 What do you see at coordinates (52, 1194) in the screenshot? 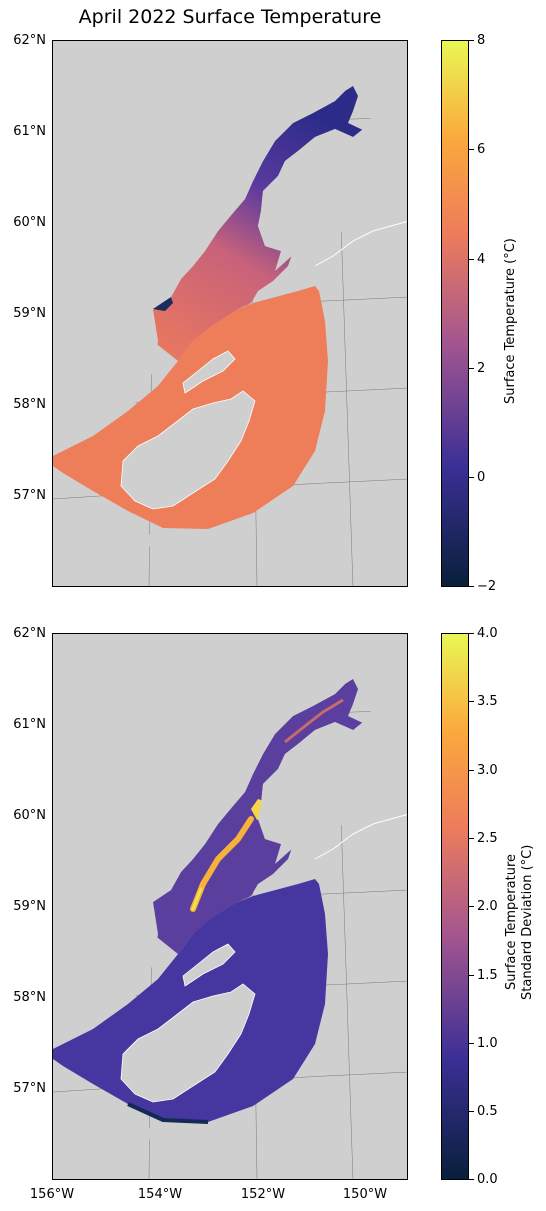
I see `lon-label: 156°W` at bounding box center [52, 1194].